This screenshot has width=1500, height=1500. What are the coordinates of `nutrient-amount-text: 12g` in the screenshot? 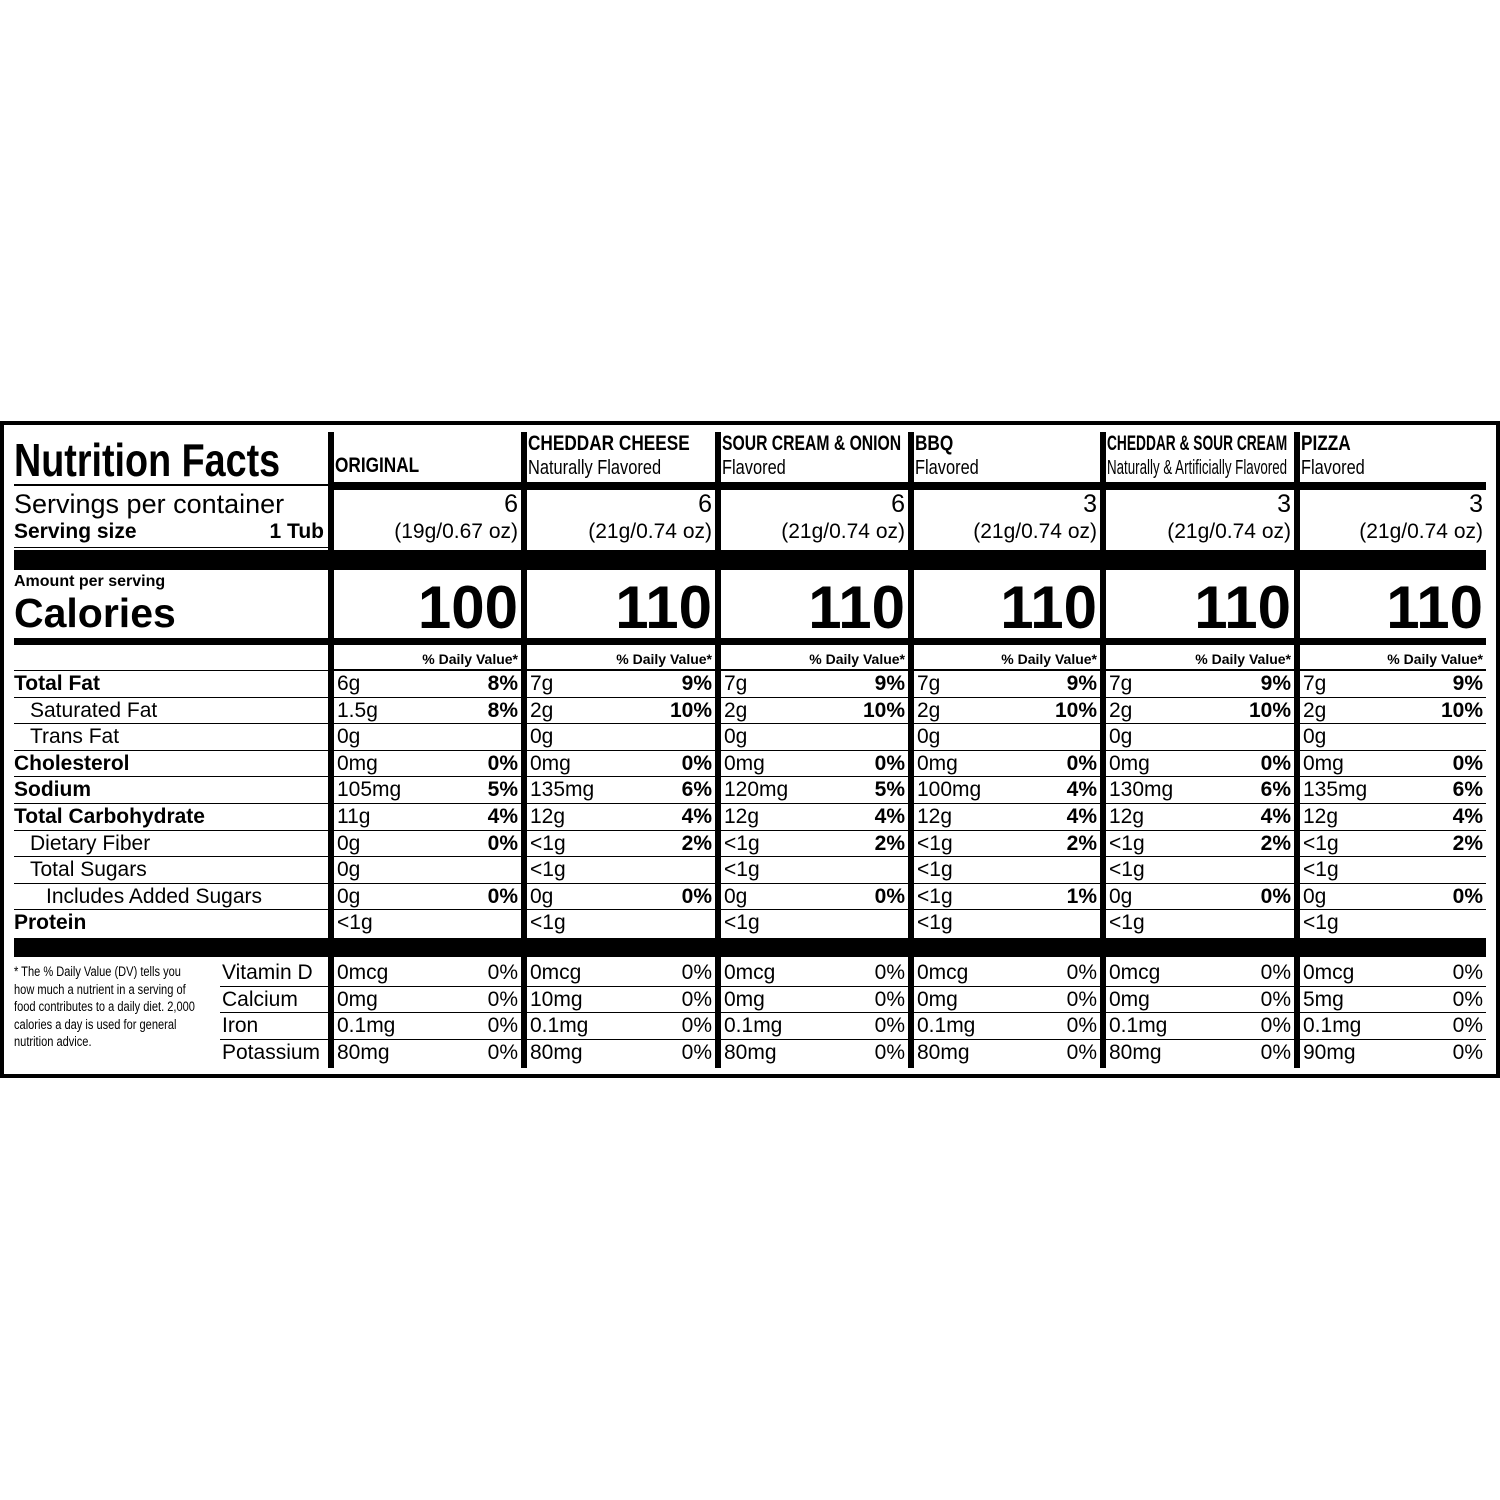 It's located at (1127, 816).